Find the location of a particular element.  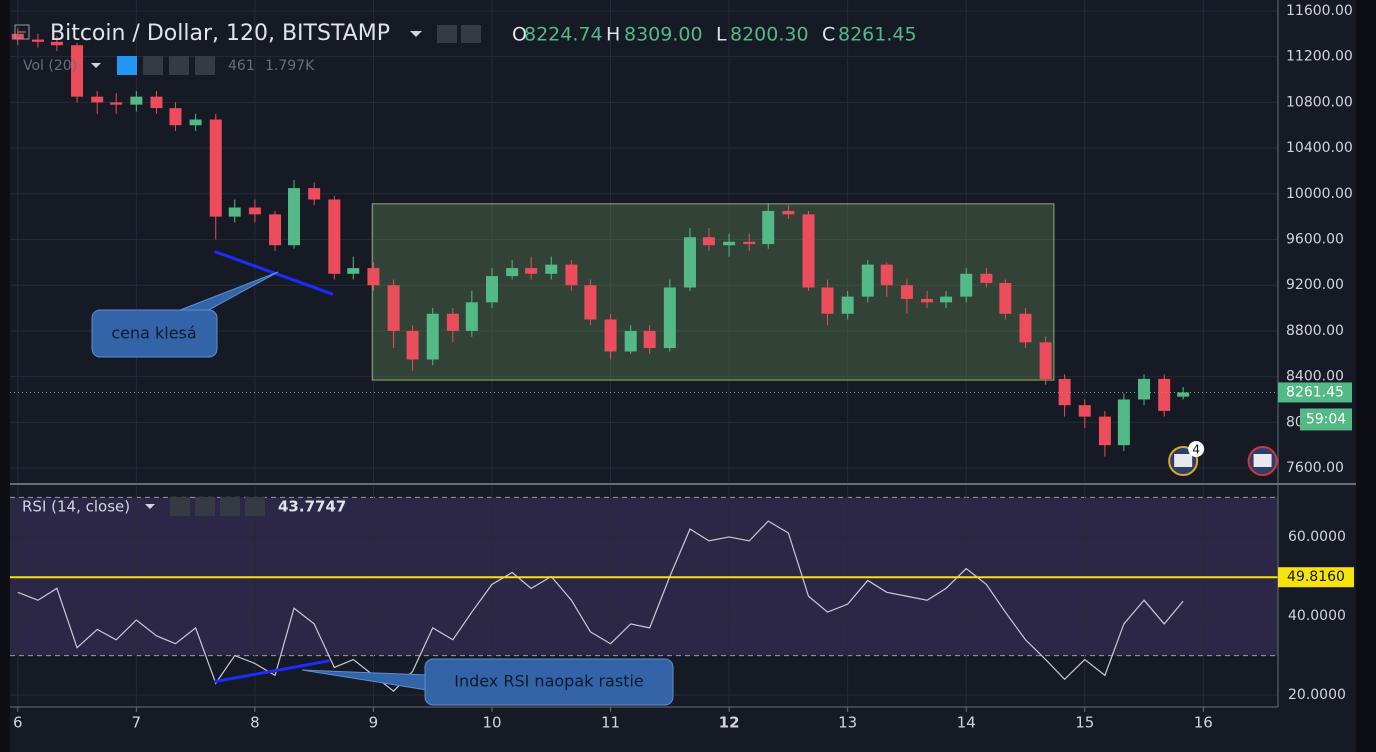

volume-value: 1.797K is located at coordinates (290, 66).